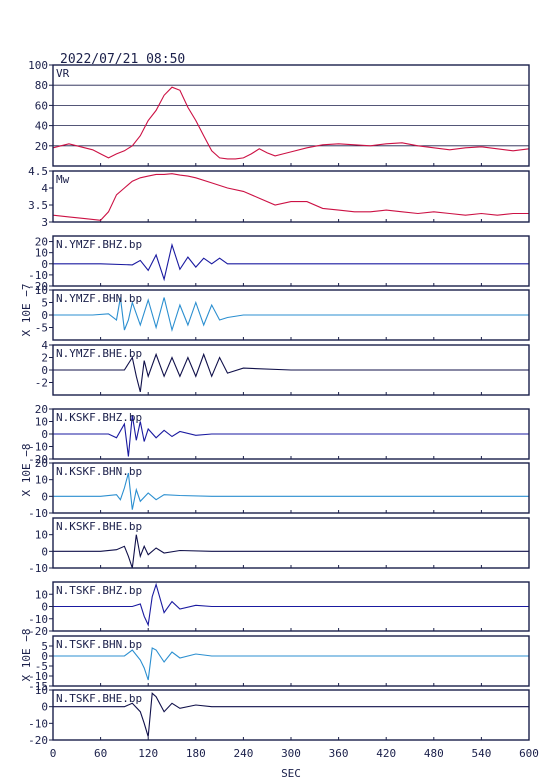 This screenshot has width=554, height=781. What do you see at coordinates (44, 303) in the screenshot?
I see `y-tick-label: 5` at bounding box center [44, 303].